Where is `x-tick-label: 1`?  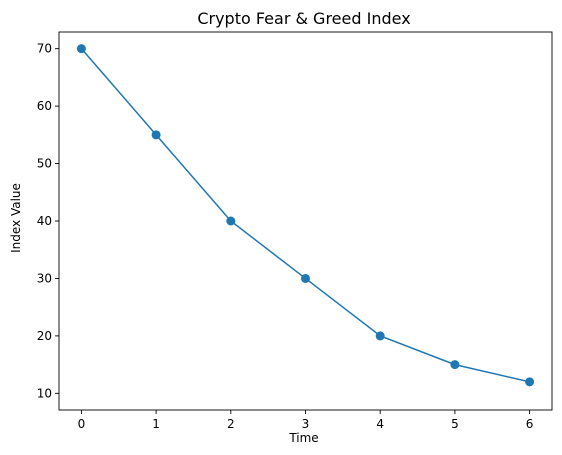 x-tick-label: 1 is located at coordinates (156, 424).